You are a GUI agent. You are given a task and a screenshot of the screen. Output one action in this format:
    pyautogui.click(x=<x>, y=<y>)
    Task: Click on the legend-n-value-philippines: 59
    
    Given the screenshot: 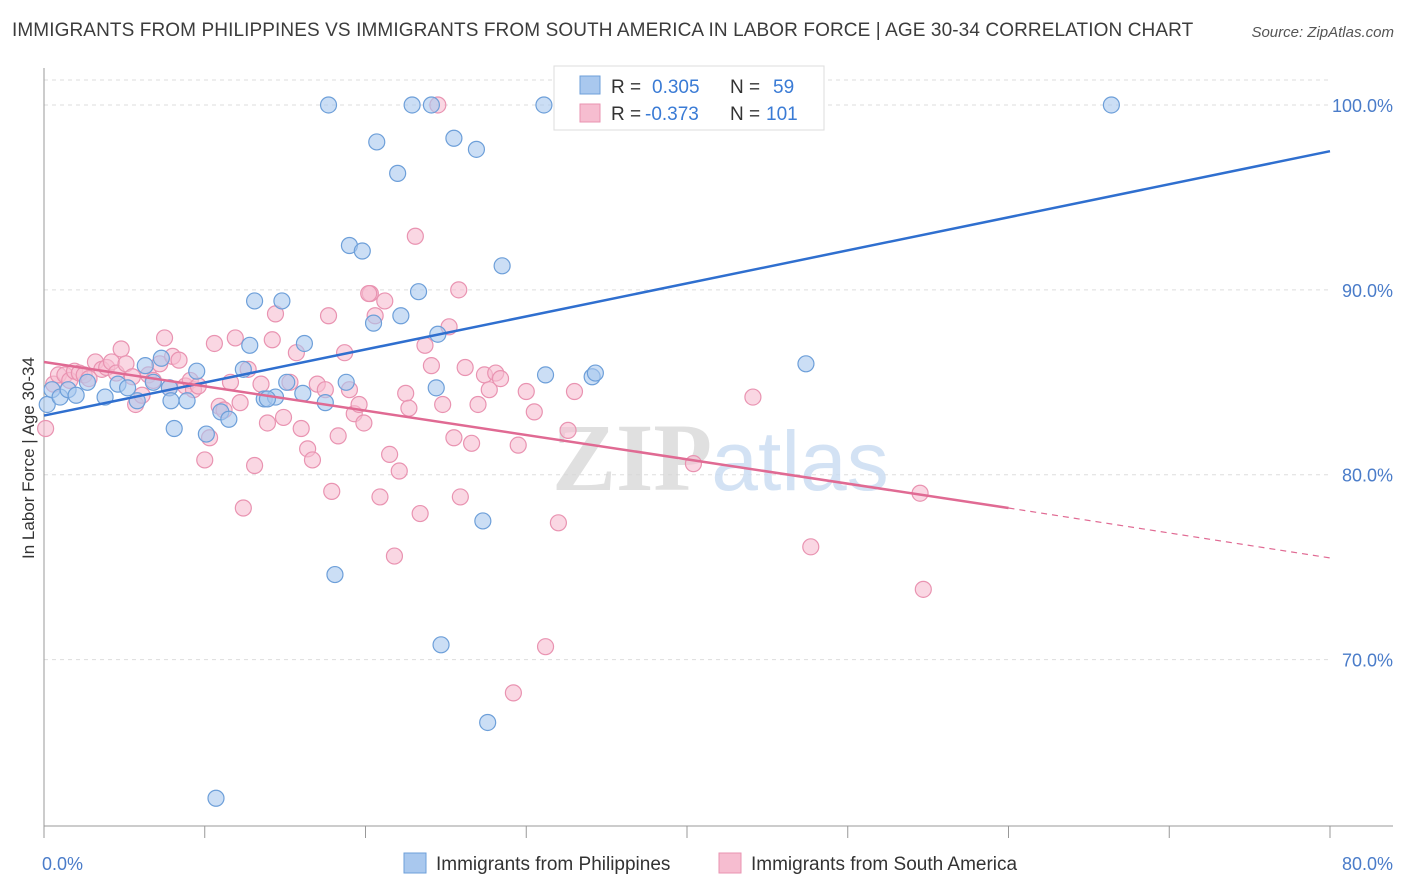 What is the action you would take?
    pyautogui.click(x=783, y=87)
    